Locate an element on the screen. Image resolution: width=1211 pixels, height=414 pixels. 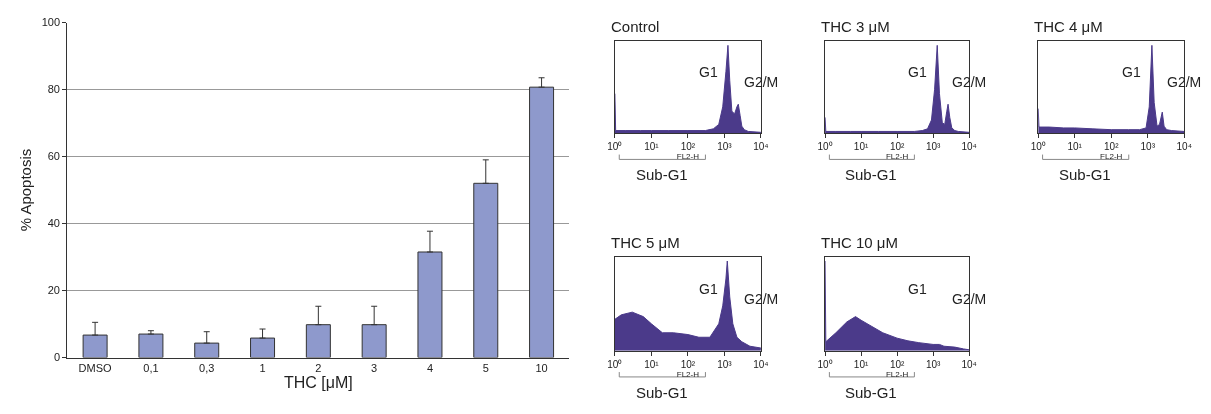
x-tick-label: 5 is located at coordinates (485, 367).